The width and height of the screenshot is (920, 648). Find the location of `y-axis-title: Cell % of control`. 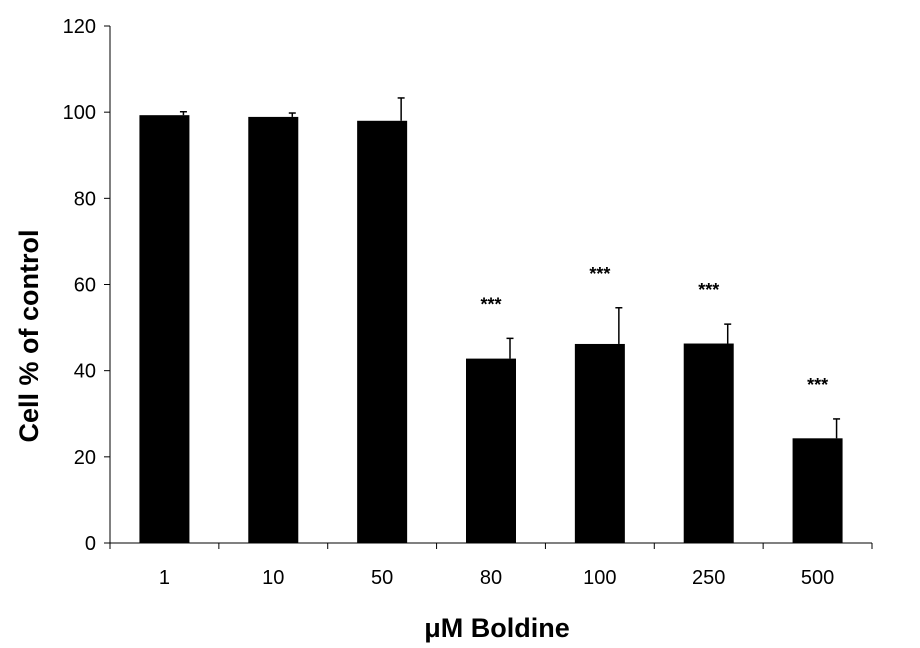

y-axis-title: Cell % of control is located at coordinates (29, 335).